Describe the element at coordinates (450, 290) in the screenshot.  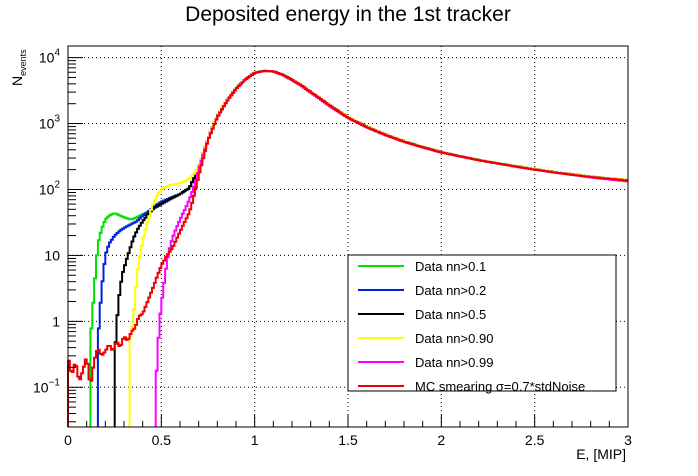
I see `legend-label: Data nn>0.2` at that location.